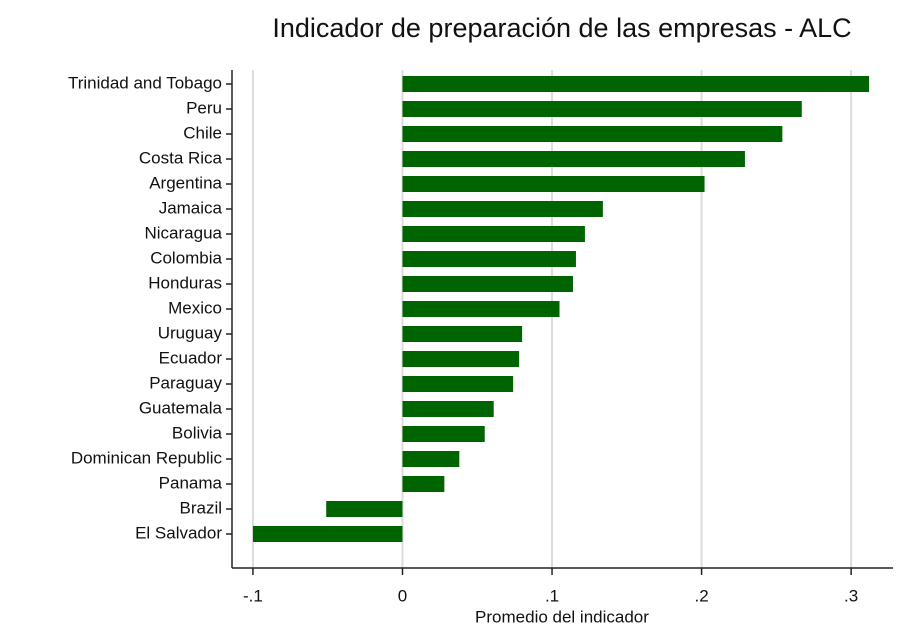 The width and height of the screenshot is (917, 630). I want to click on y-tick-label: Peru, so click(204, 107).